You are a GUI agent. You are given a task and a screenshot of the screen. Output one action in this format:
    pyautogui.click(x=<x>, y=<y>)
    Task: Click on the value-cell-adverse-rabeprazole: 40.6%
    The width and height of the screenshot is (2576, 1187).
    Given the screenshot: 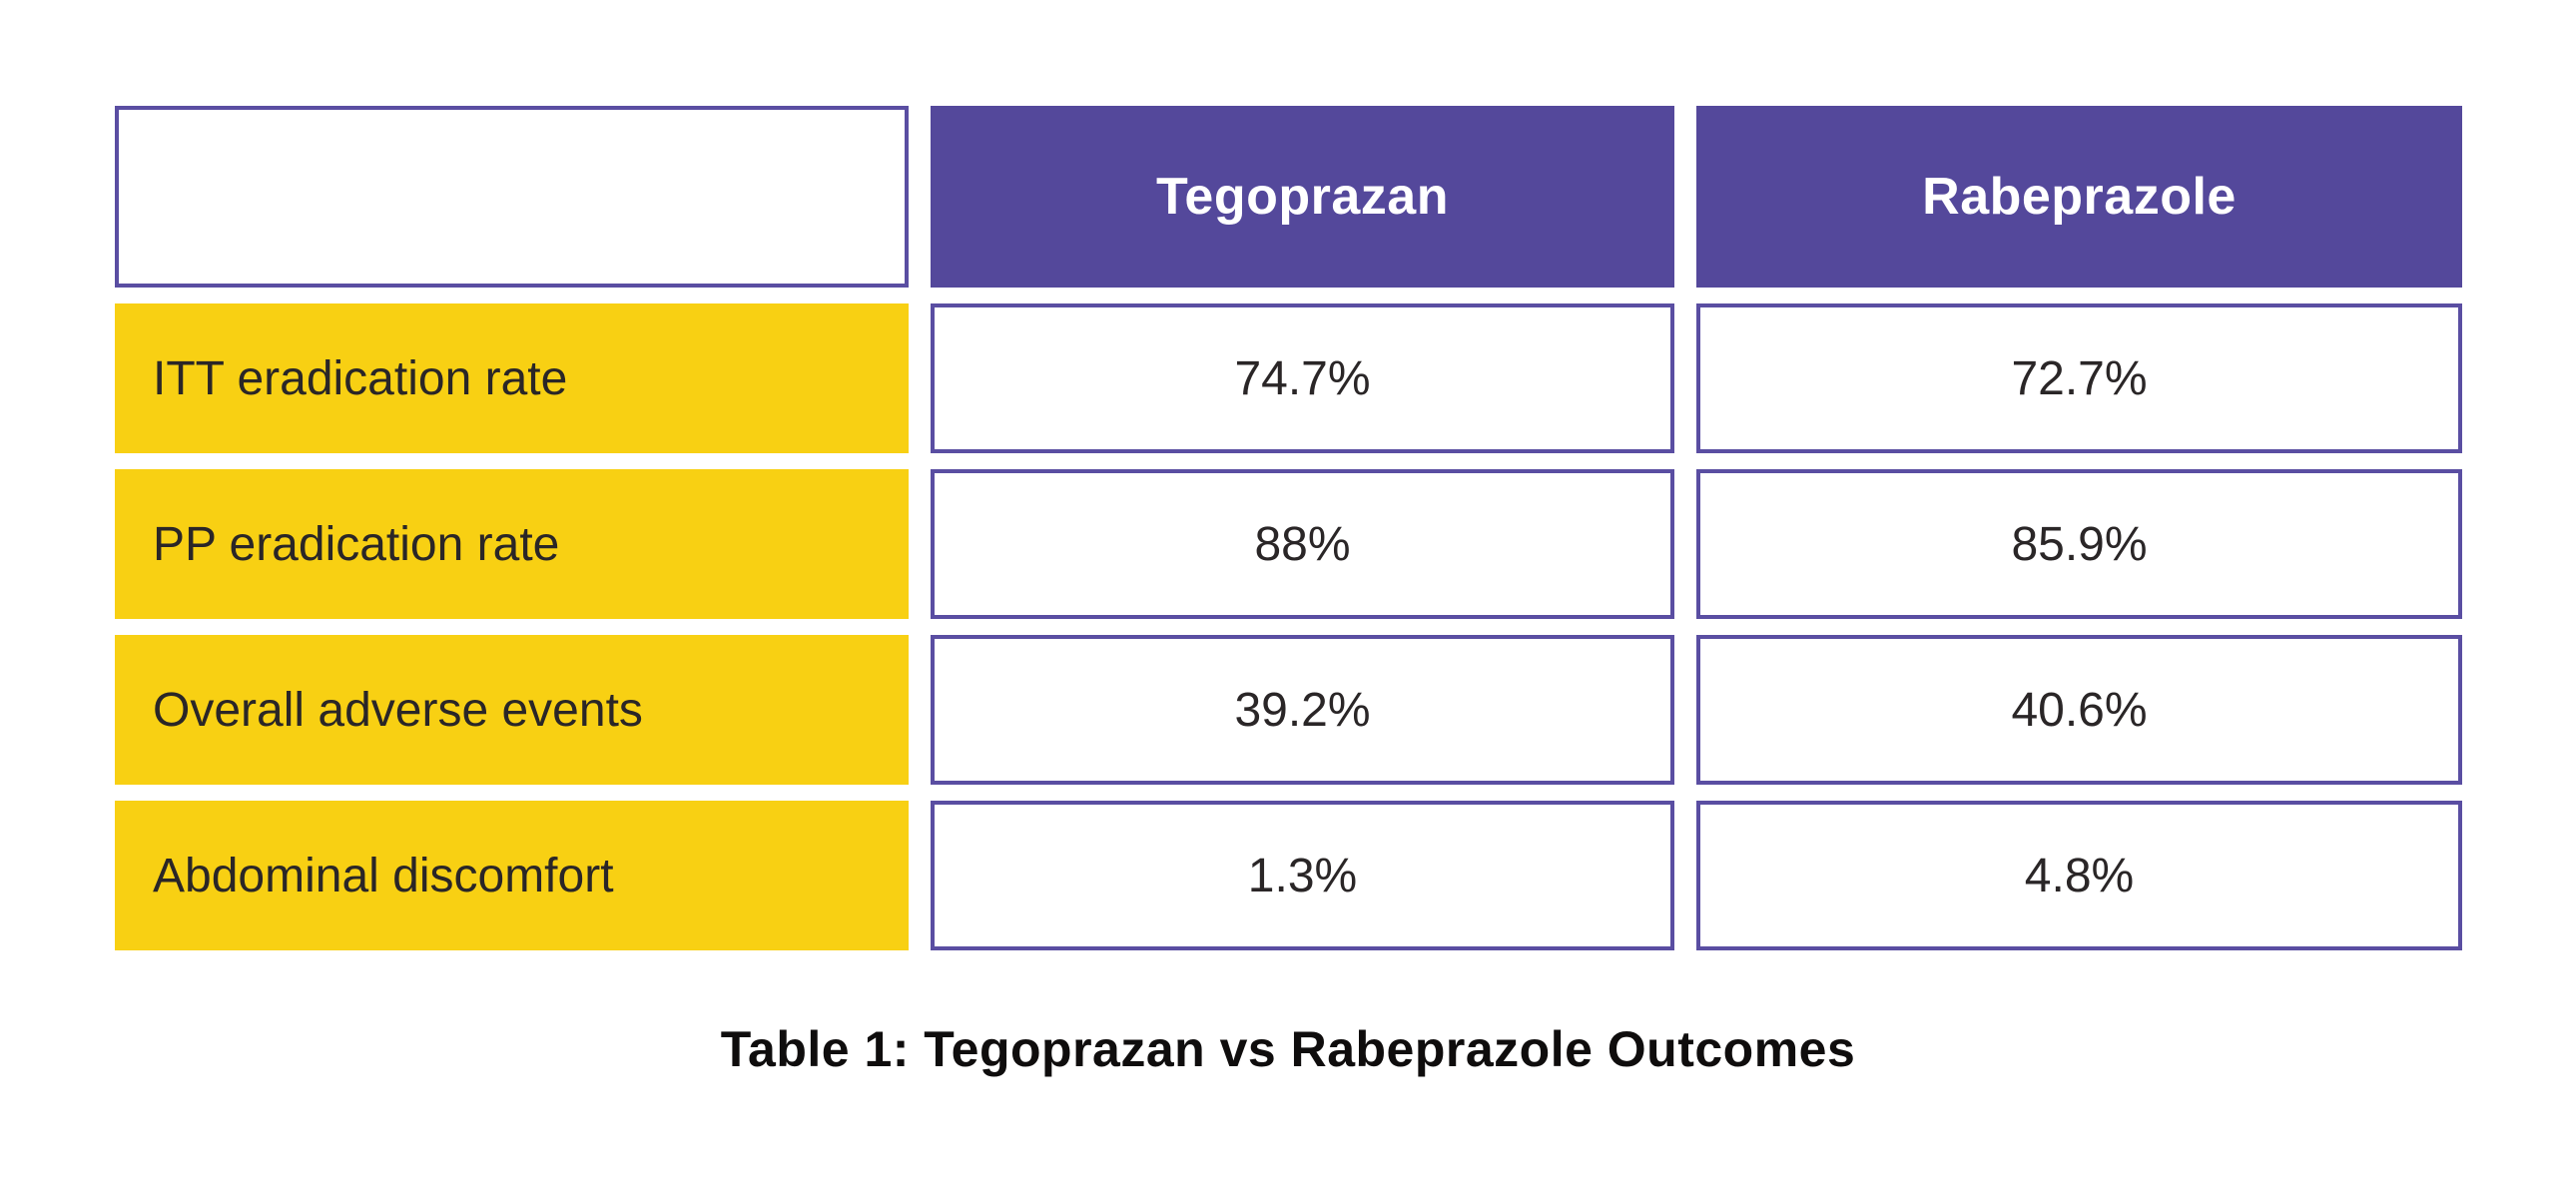 What is the action you would take?
    pyautogui.click(x=2079, y=710)
    